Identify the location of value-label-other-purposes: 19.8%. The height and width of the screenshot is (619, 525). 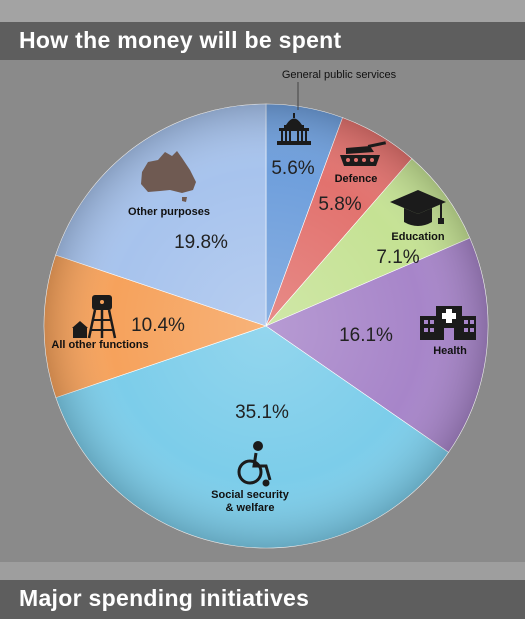
(201, 242).